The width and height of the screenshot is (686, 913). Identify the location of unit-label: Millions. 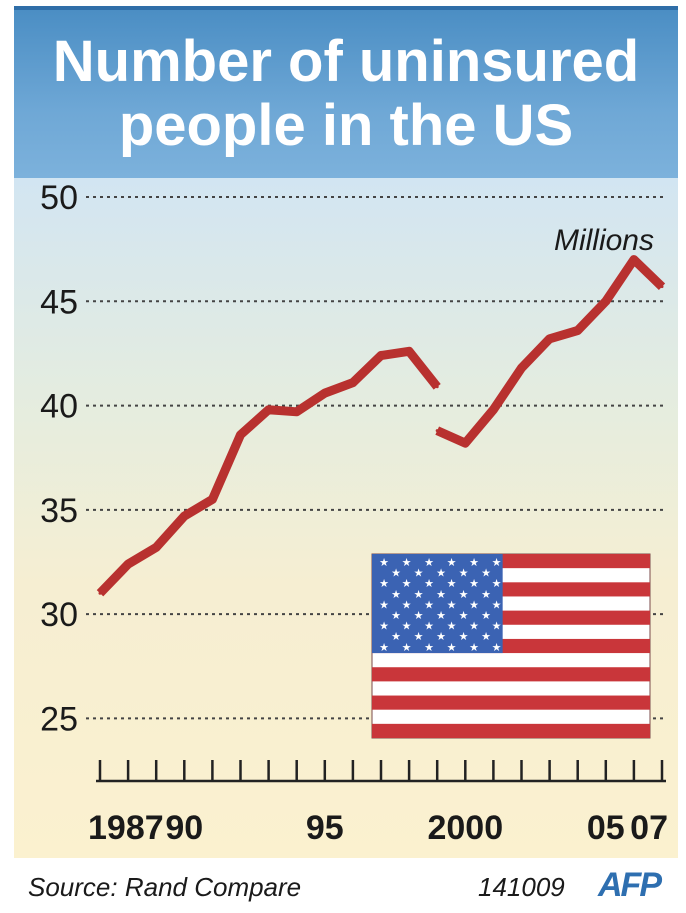
(604, 240).